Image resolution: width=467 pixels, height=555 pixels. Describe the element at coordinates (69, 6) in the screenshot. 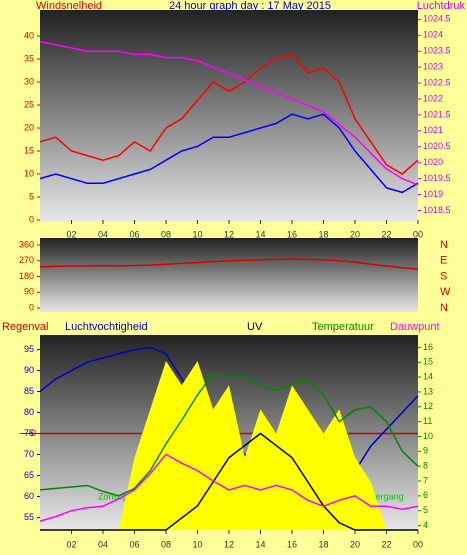

I see `y-axis-title: Windsnelheid` at that location.